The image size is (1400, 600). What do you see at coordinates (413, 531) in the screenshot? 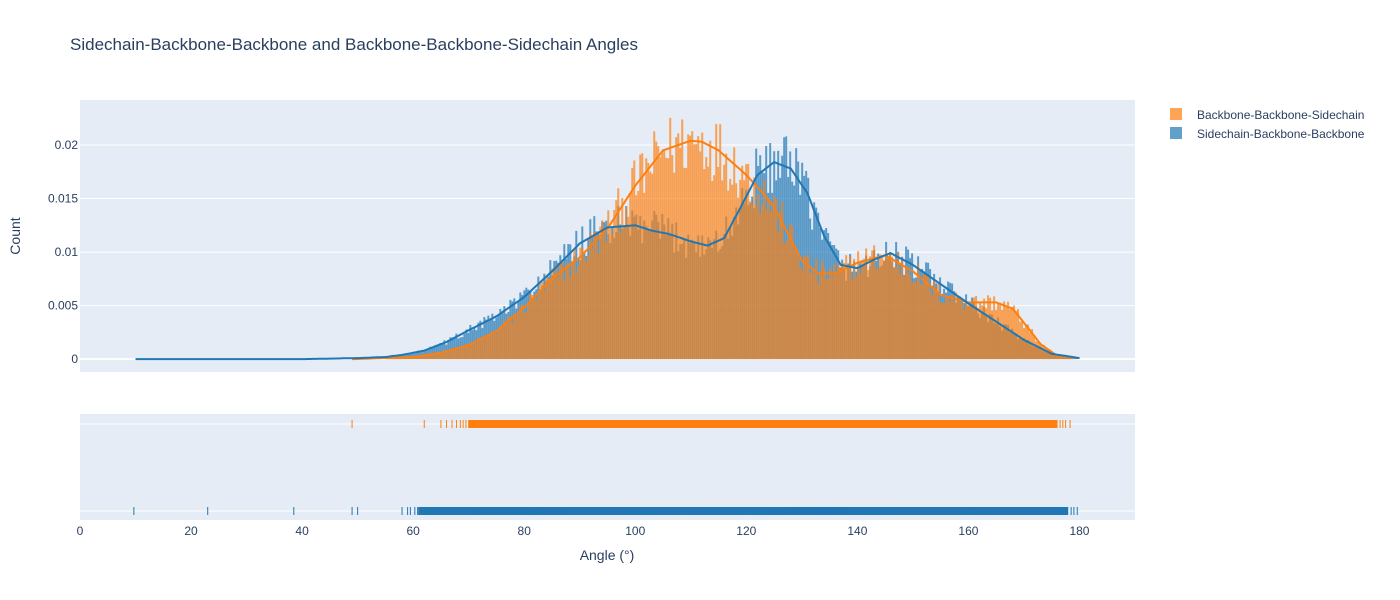
I see `x-tick-label: 60` at bounding box center [413, 531].